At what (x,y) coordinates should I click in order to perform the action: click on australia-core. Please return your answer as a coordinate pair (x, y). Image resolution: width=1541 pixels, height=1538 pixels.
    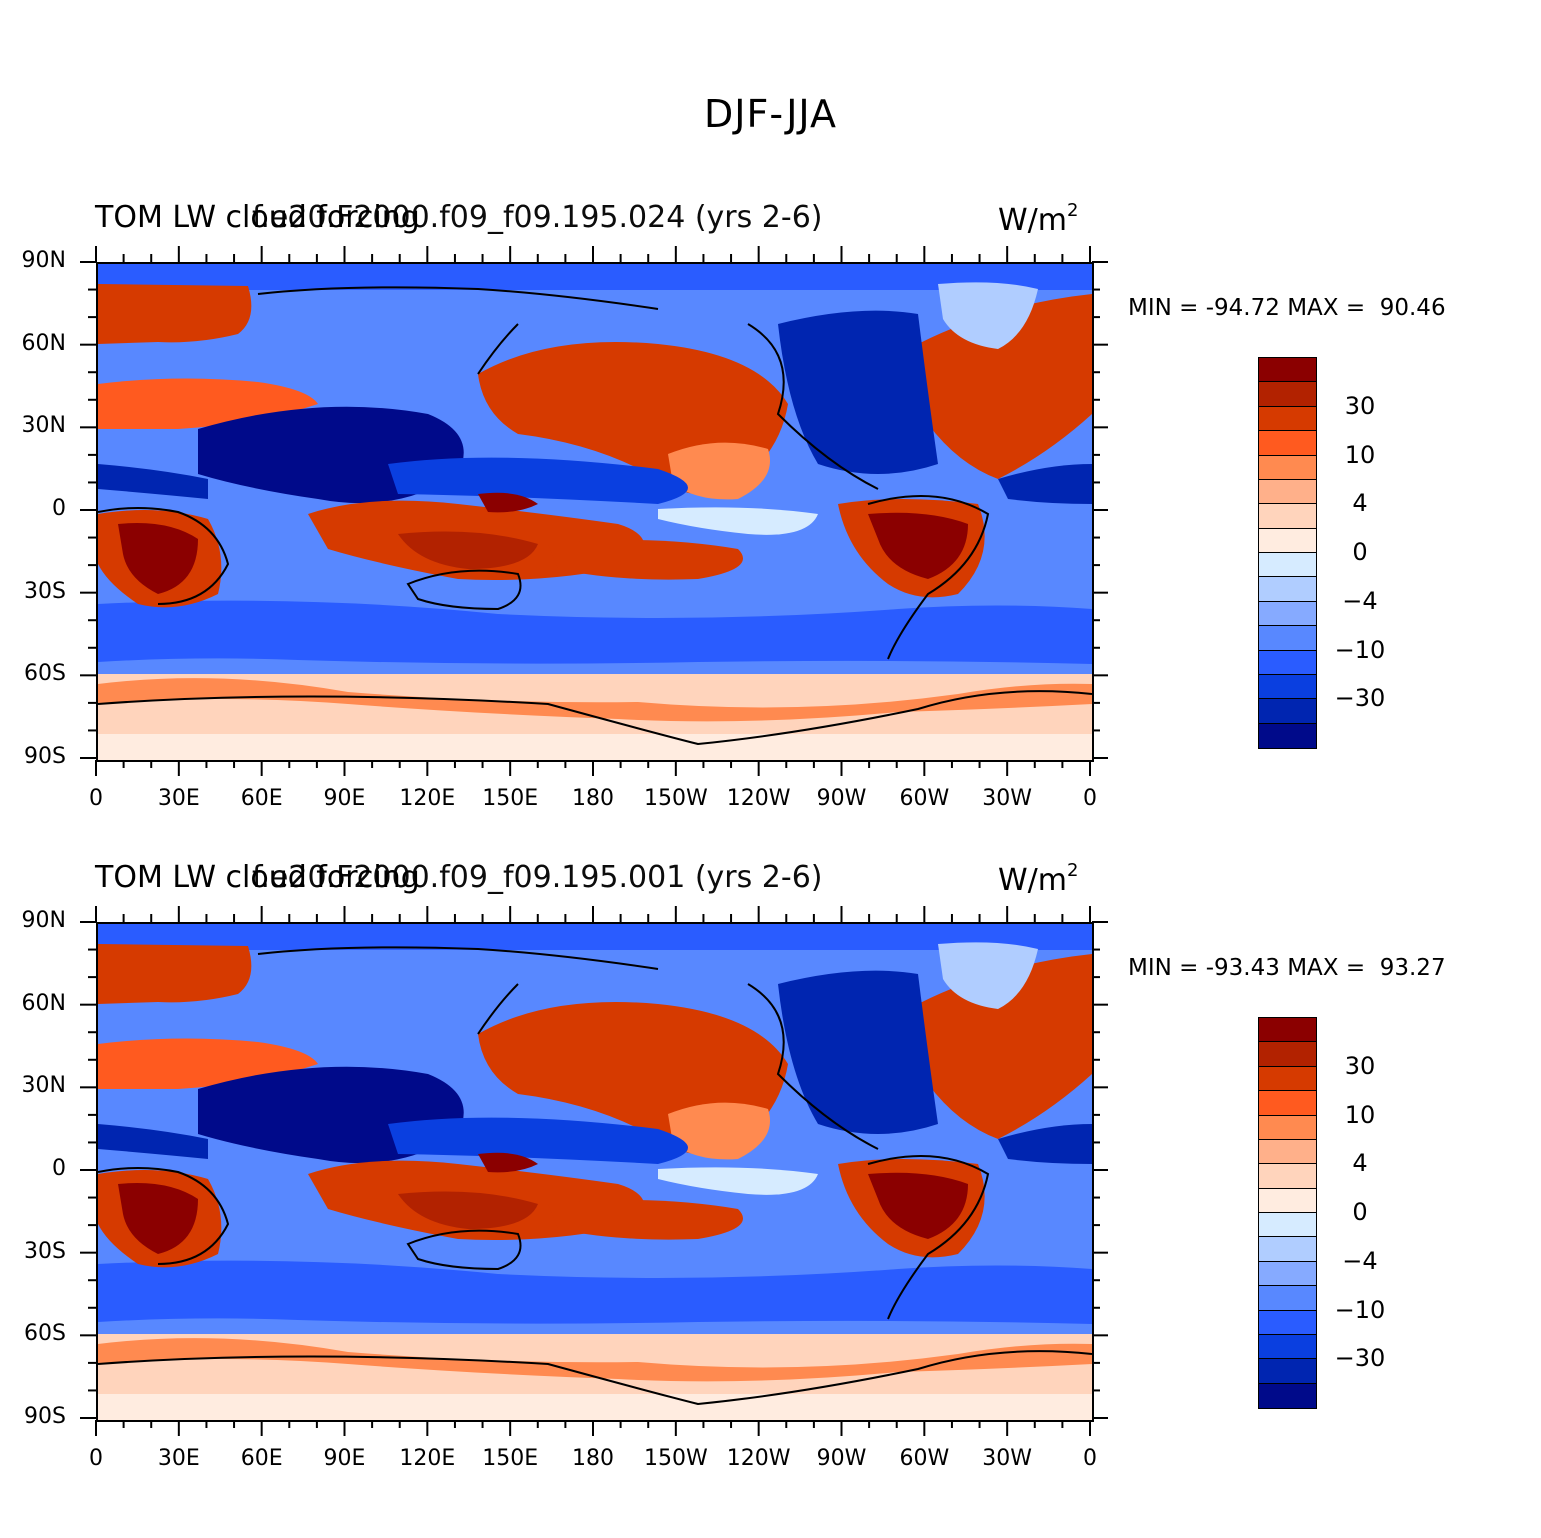
    Looking at the image, I should click on (468, 550).